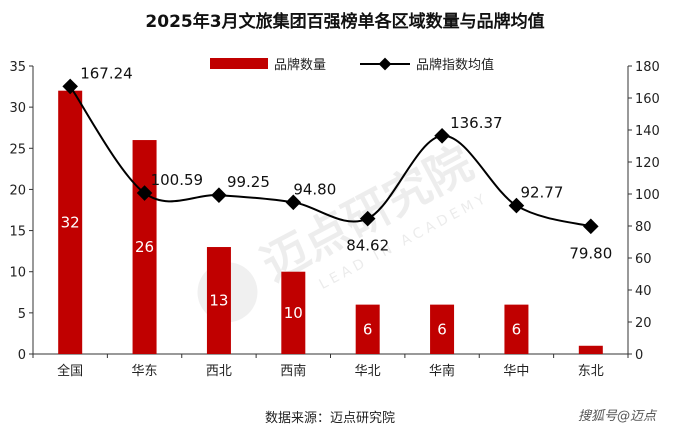  Describe the element at coordinates (330, 418) in the screenshot. I see `source-note: 数据来源：迈点研究院` at that location.